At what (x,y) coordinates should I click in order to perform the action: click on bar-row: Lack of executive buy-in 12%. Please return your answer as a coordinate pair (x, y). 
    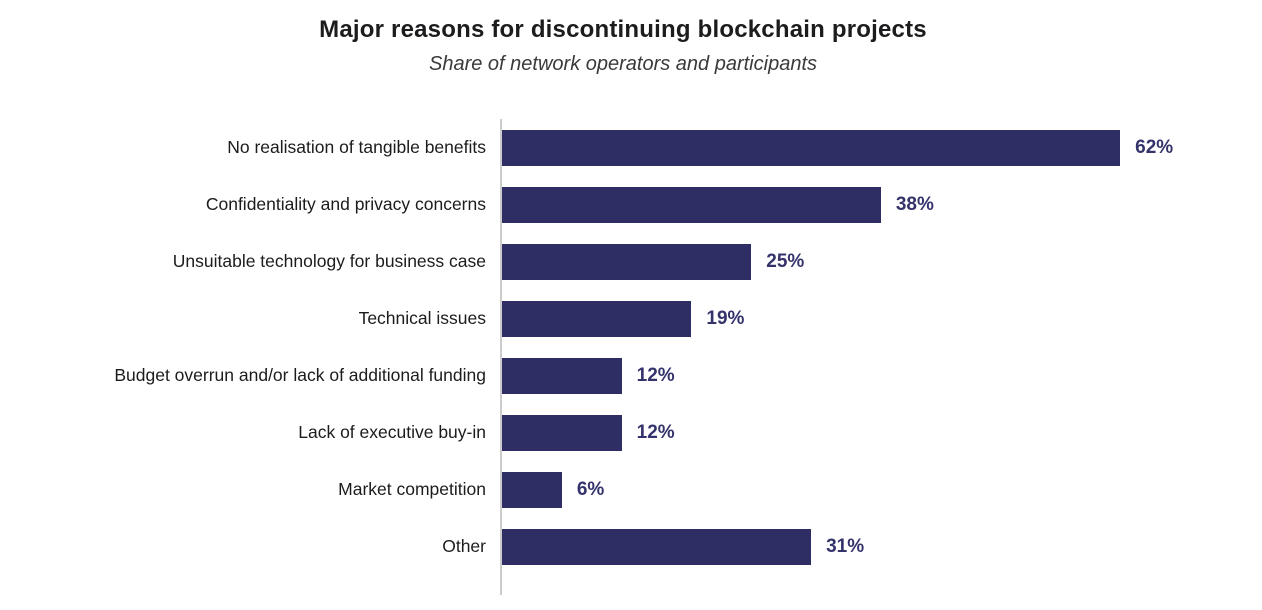
    Looking at the image, I should click on (631, 432).